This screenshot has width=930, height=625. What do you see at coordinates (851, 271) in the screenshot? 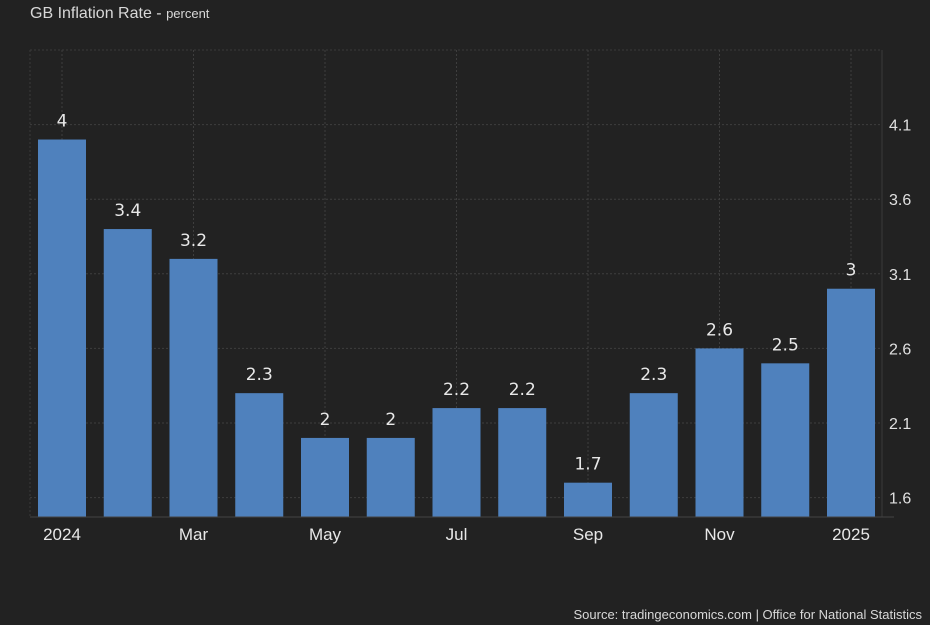
I see `data-label: 3` at bounding box center [851, 271].